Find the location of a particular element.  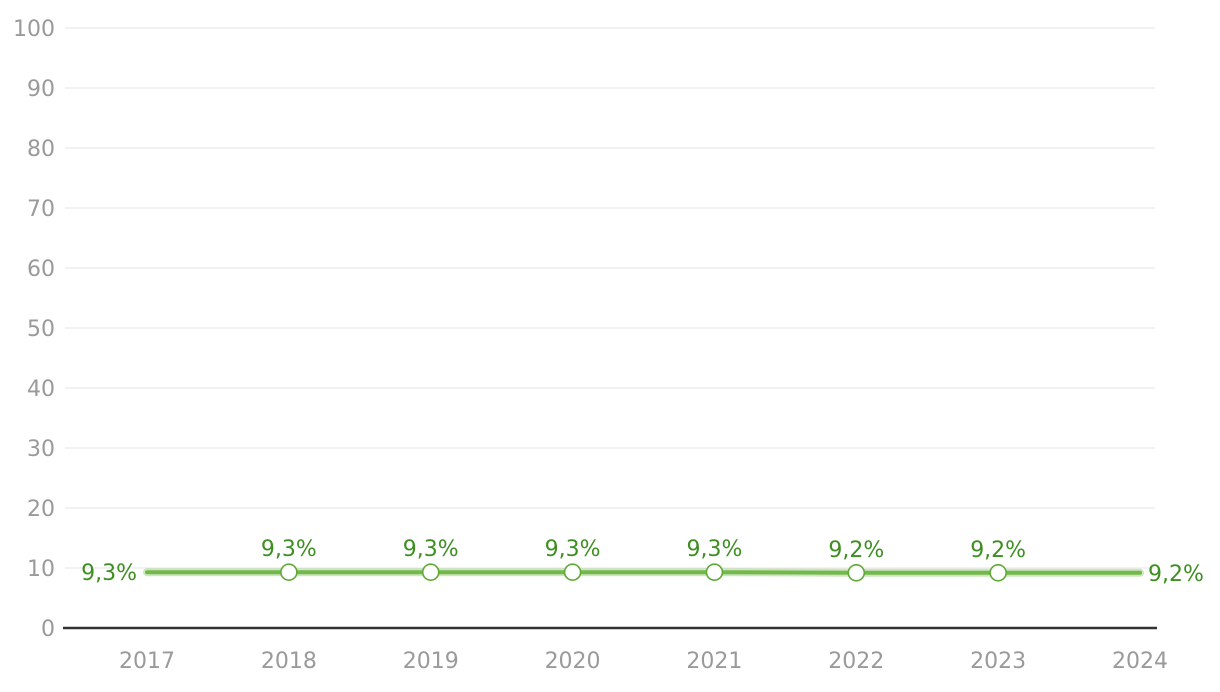

y-axis-tick-label: 90 is located at coordinates (41, 89).